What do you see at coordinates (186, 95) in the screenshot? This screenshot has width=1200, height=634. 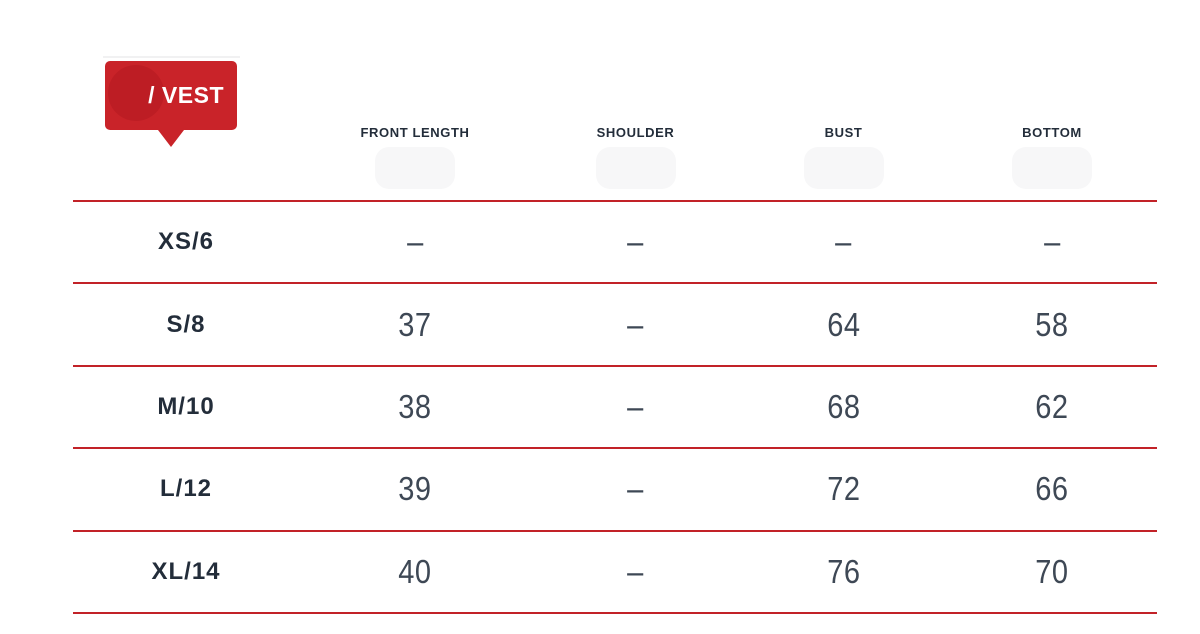 I see `badge-label: / VEST` at bounding box center [186, 95].